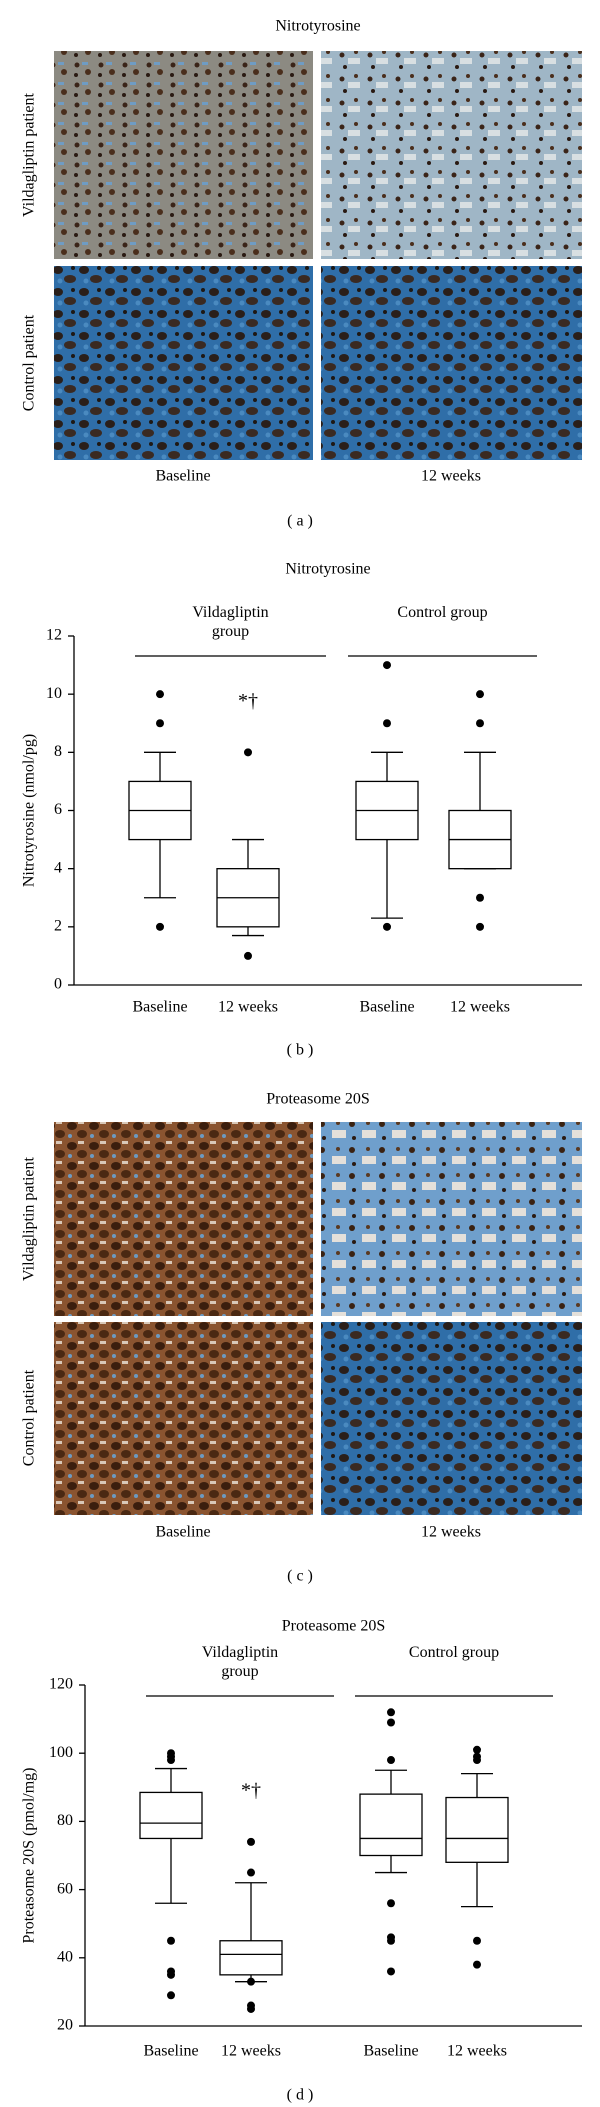 Image resolution: width=600 pixels, height=2107 pixels. I want to click on y-tick-label: 12, so click(54, 635).